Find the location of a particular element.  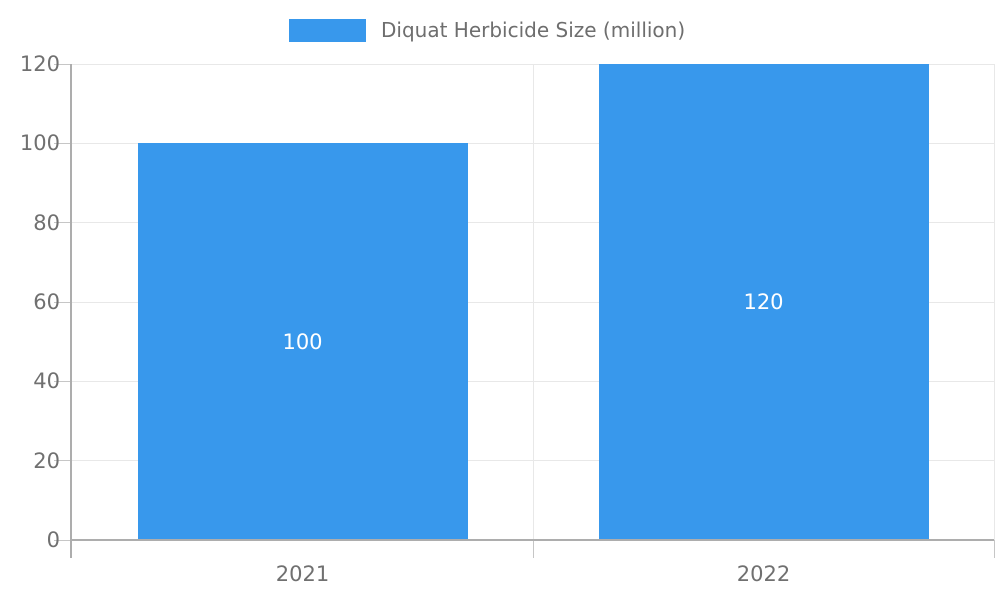

y-tick-label: 120 is located at coordinates (39, 64).